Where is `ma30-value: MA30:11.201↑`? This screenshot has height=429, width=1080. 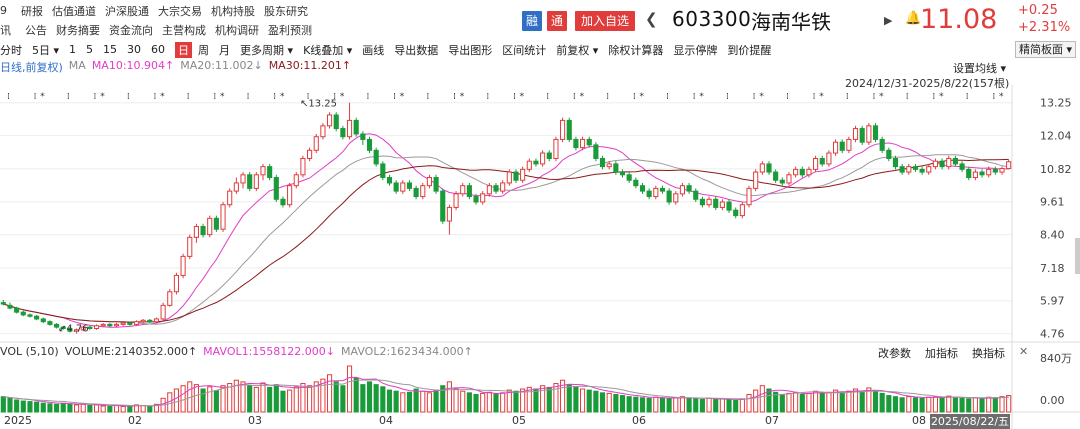 ma30-value: MA30:11.201↑ is located at coordinates (310, 65).